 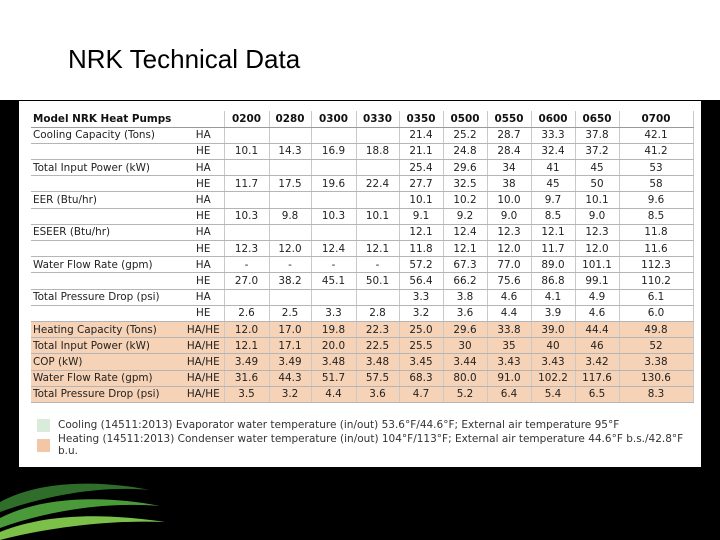 What do you see at coordinates (509, 265) in the screenshot?
I see `table-cell: 77.0` at bounding box center [509, 265].